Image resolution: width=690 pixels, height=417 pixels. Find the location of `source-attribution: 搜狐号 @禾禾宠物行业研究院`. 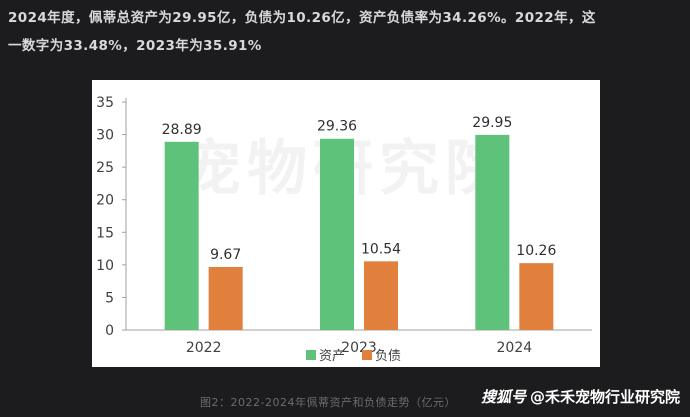

source-attribution: 搜狐号 @禾禾宠物行业研究院 is located at coordinates (580, 396).